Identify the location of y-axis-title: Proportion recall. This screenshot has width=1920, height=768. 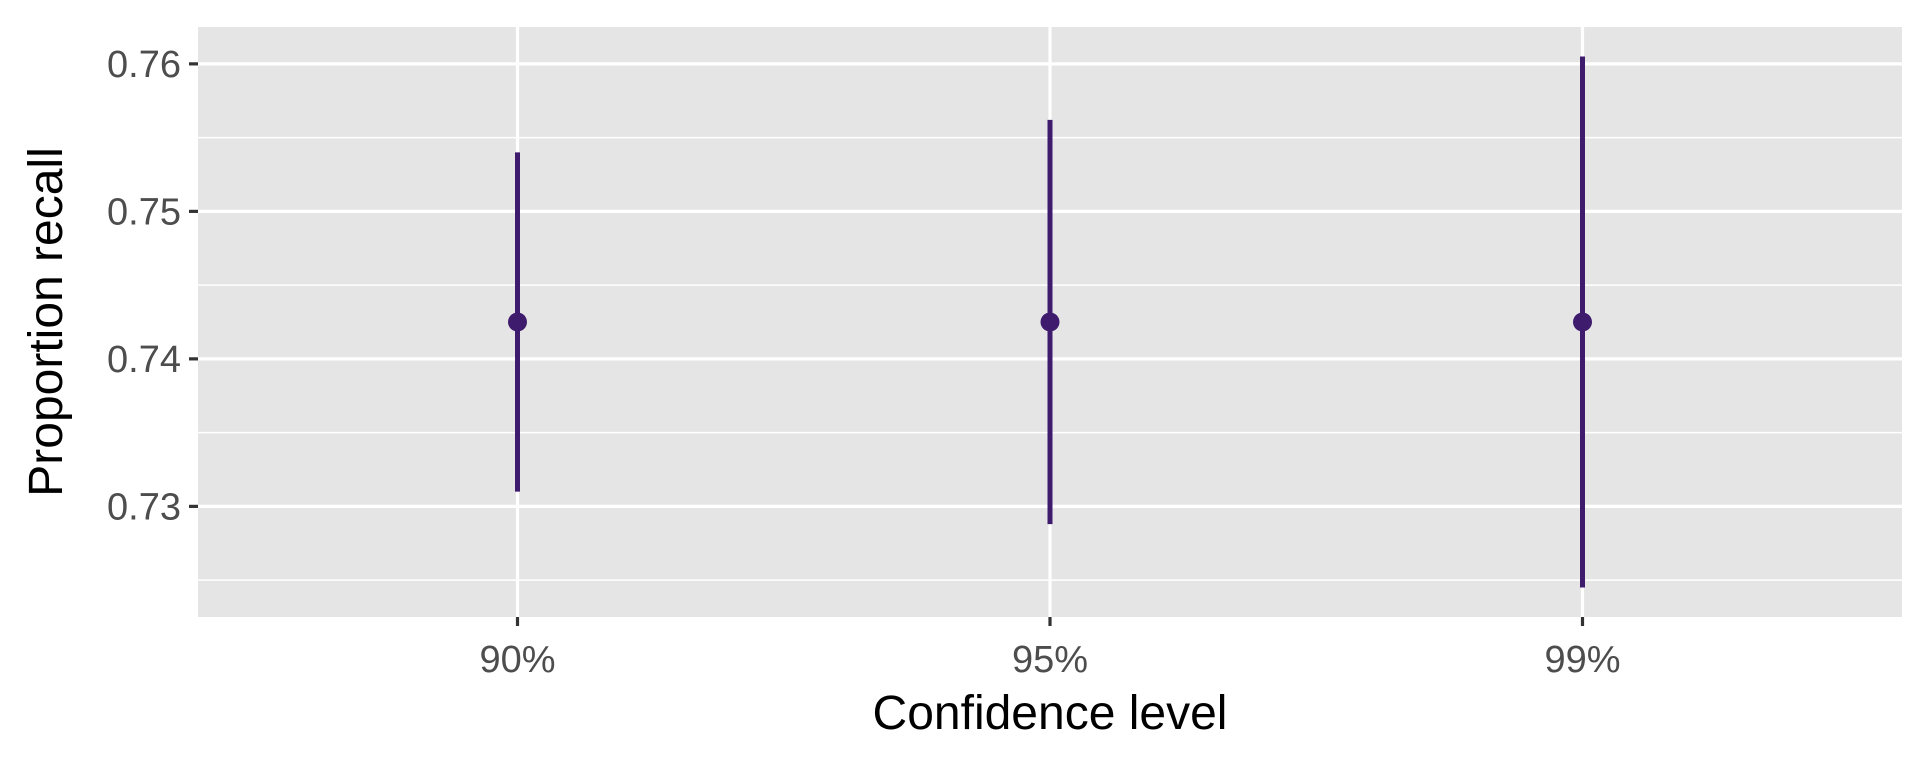
(46, 322).